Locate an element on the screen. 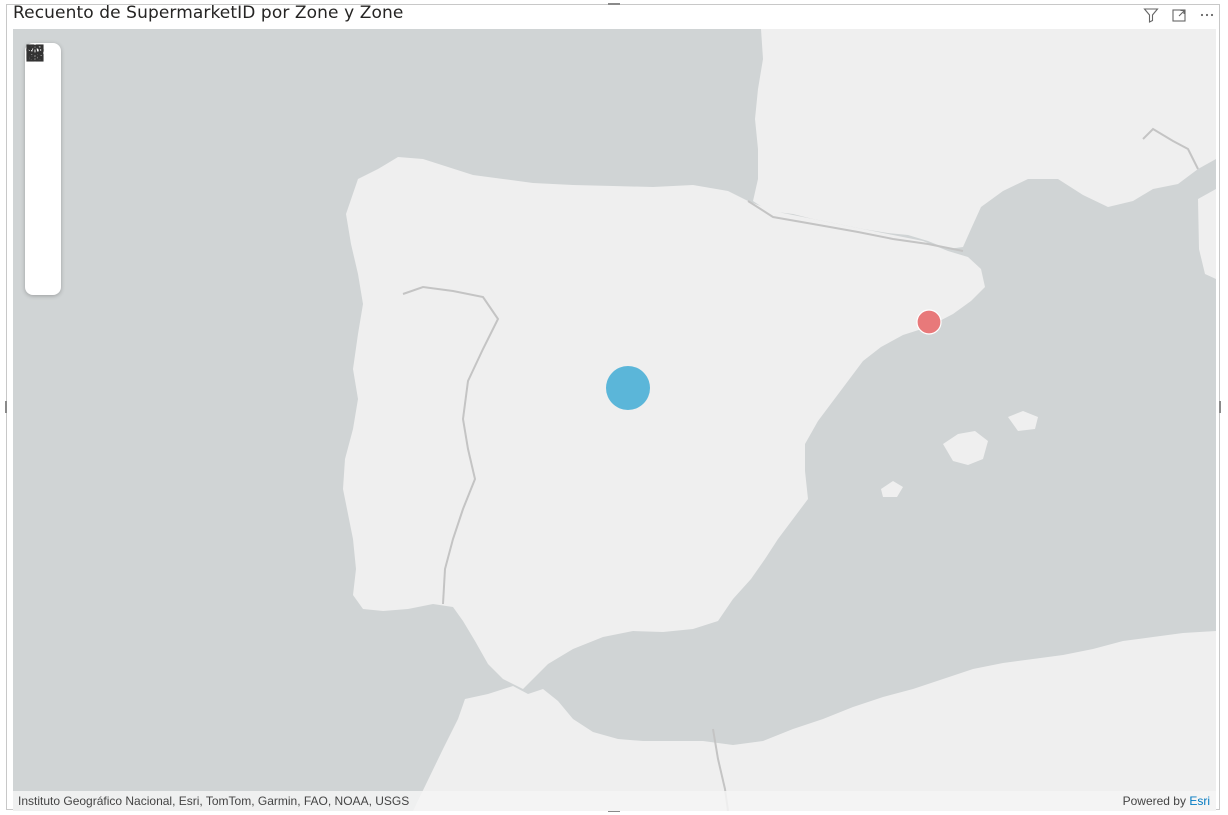  infographic-icon is located at coordinates (42, 149).